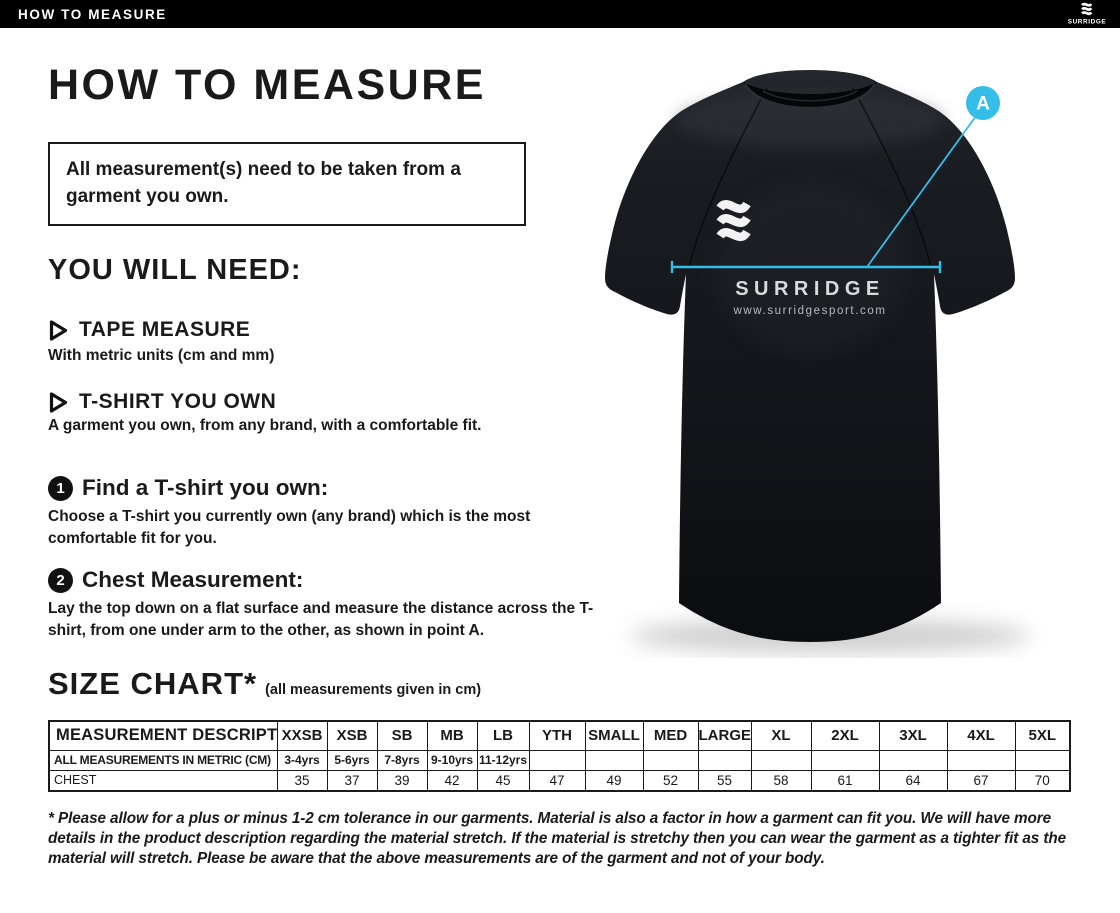 This screenshot has width=1120, height=913. I want to click on chest-value-cell: 49, so click(614, 780).